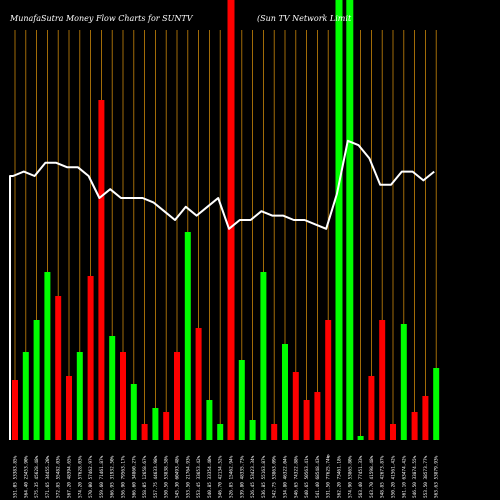 This screenshot has width=500, height=500. Describe the element at coordinates (26, 476) in the screenshot. I see `x-tick-label: 564.40 23453.90%` at that location.